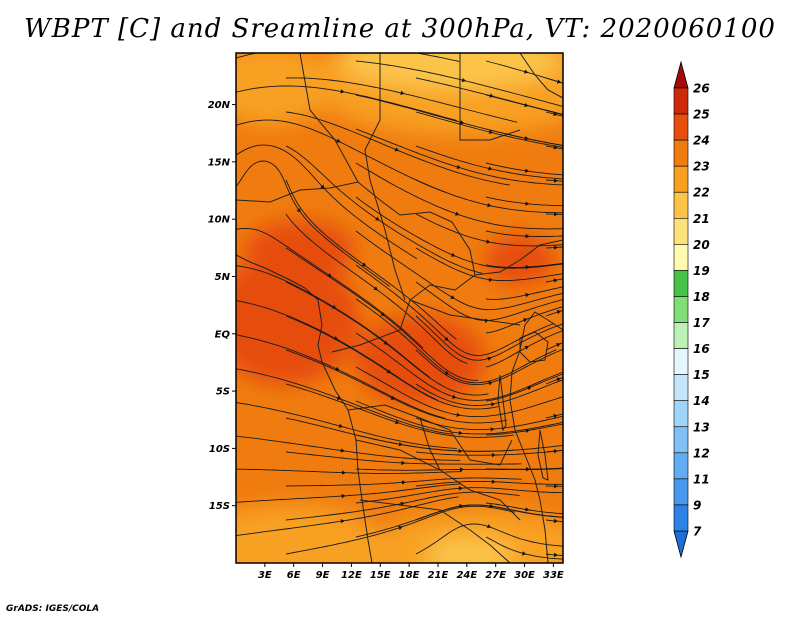 The image size is (800, 618). Describe the element at coordinates (219, 220) in the screenshot. I see `y-tick-label: 10N` at that location.